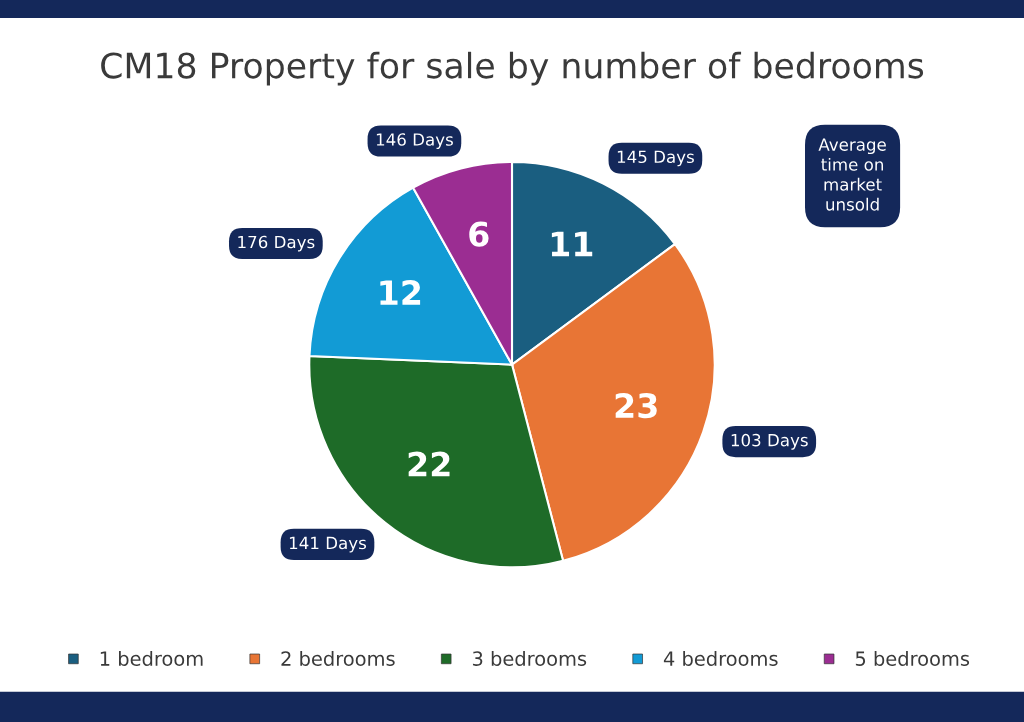 The image size is (1024, 722). I want to click on legend-label: 3 bedrooms, so click(529, 658).